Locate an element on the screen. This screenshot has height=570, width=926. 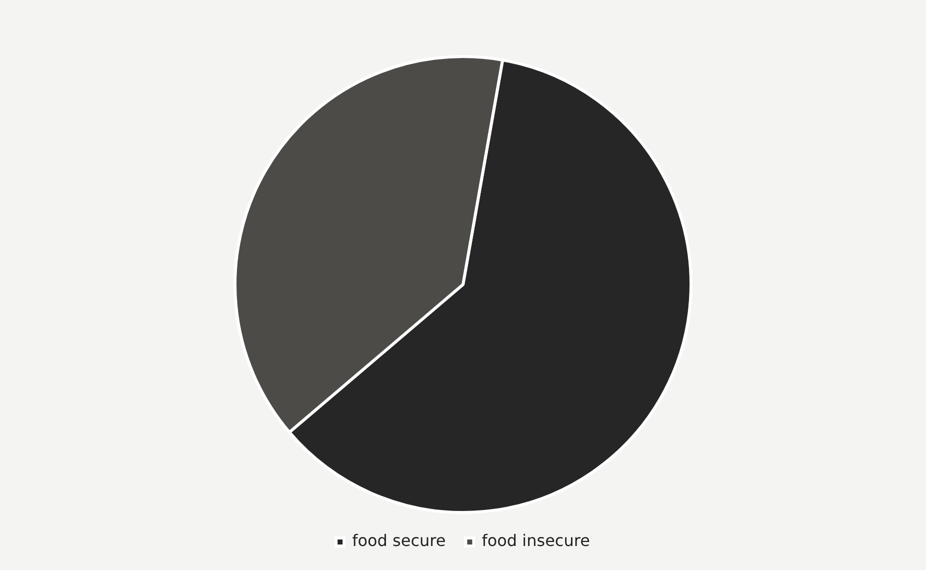
legend-label: food secure is located at coordinates (399, 540).